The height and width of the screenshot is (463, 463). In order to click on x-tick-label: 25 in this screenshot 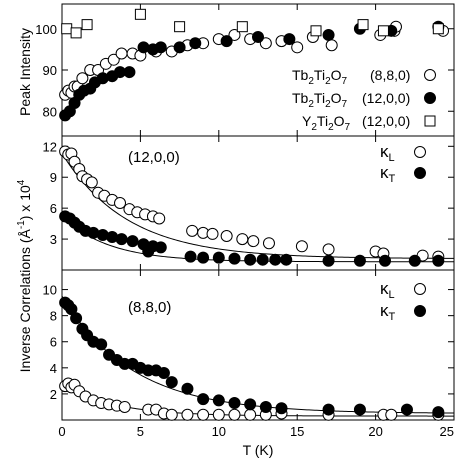, I will do `click(447, 431)`.